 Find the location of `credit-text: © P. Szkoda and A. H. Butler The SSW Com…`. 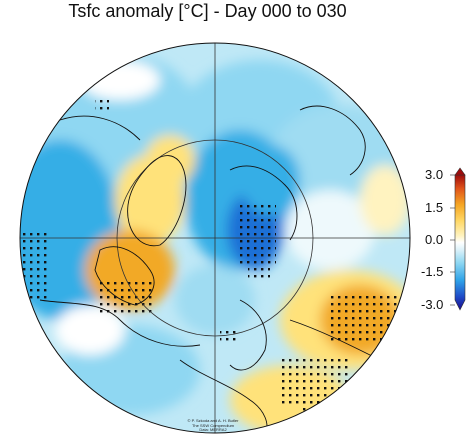

credit-text: © P. Szkoda and A. H. Butler The SSW Com… is located at coordinates (213, 425).